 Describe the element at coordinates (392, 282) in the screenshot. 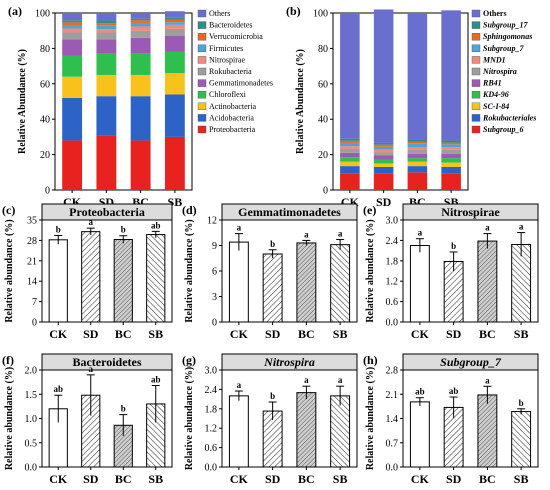

I see `y-tick-label: 1.2` at that location.